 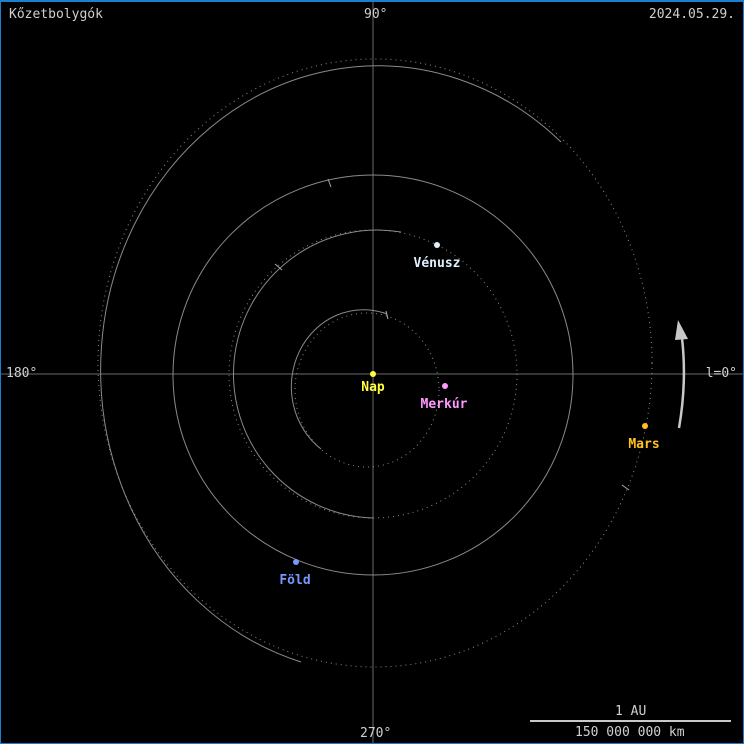 I want to click on date-label: 2024.05.29., so click(x=691, y=14).